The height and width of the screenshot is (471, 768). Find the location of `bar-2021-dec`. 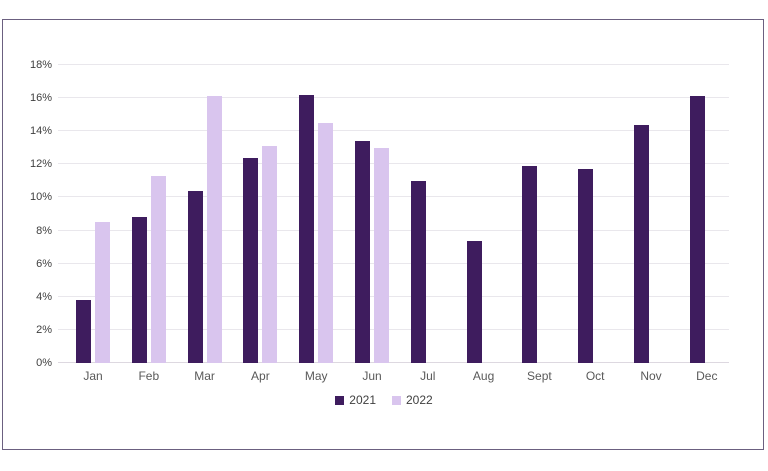

bar-2021-dec is located at coordinates (697, 229).